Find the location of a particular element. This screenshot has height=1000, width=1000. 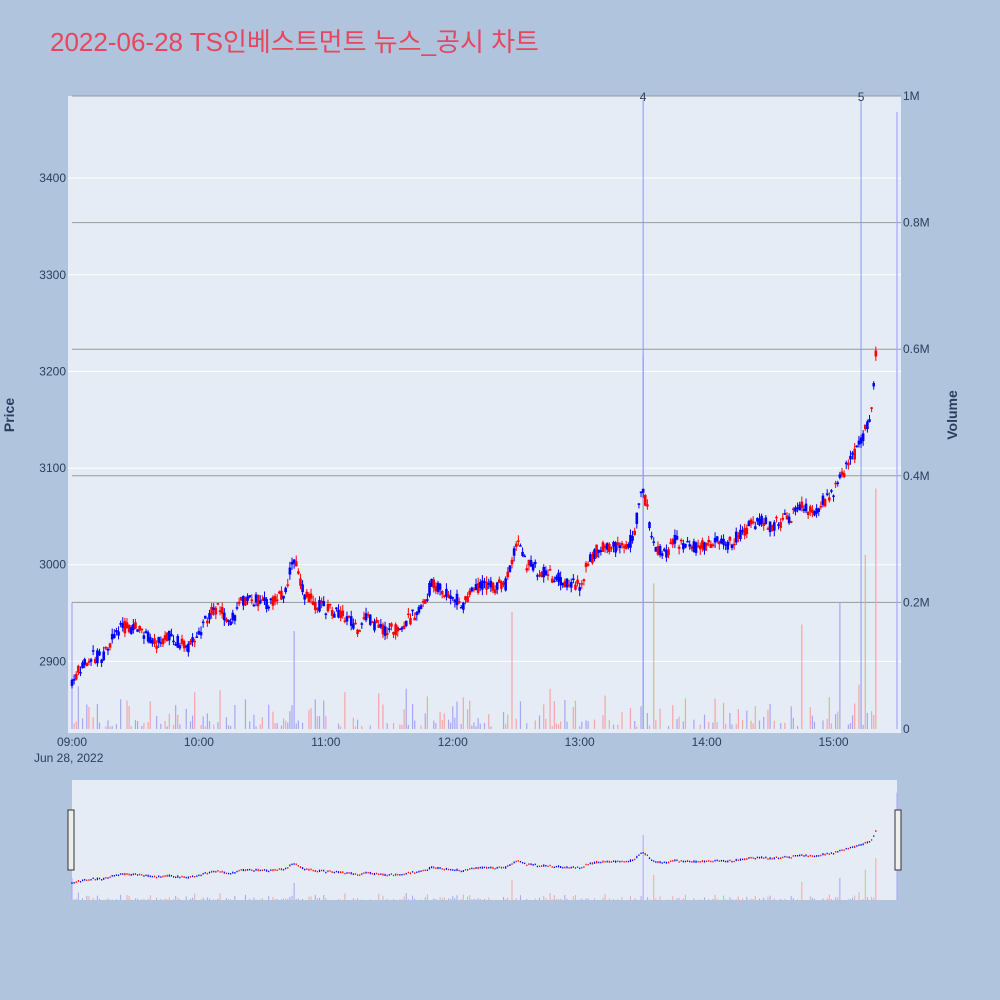

range-slider-background is located at coordinates (484, 840).